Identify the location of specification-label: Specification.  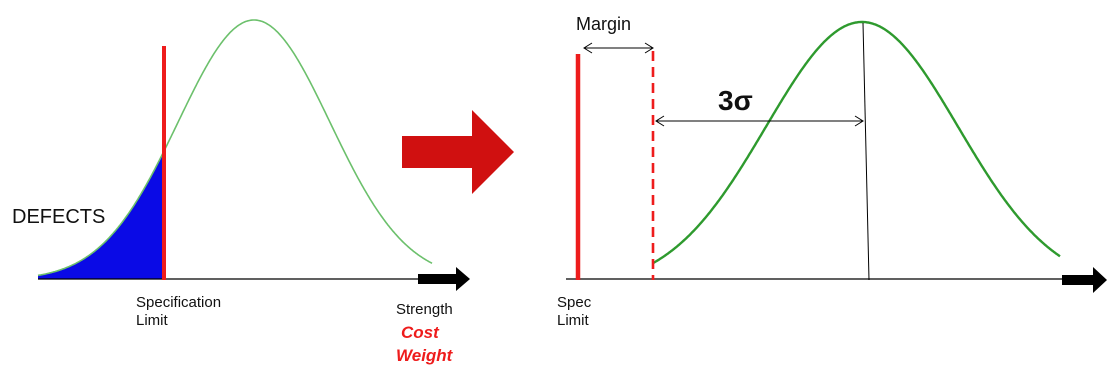
(178, 302).